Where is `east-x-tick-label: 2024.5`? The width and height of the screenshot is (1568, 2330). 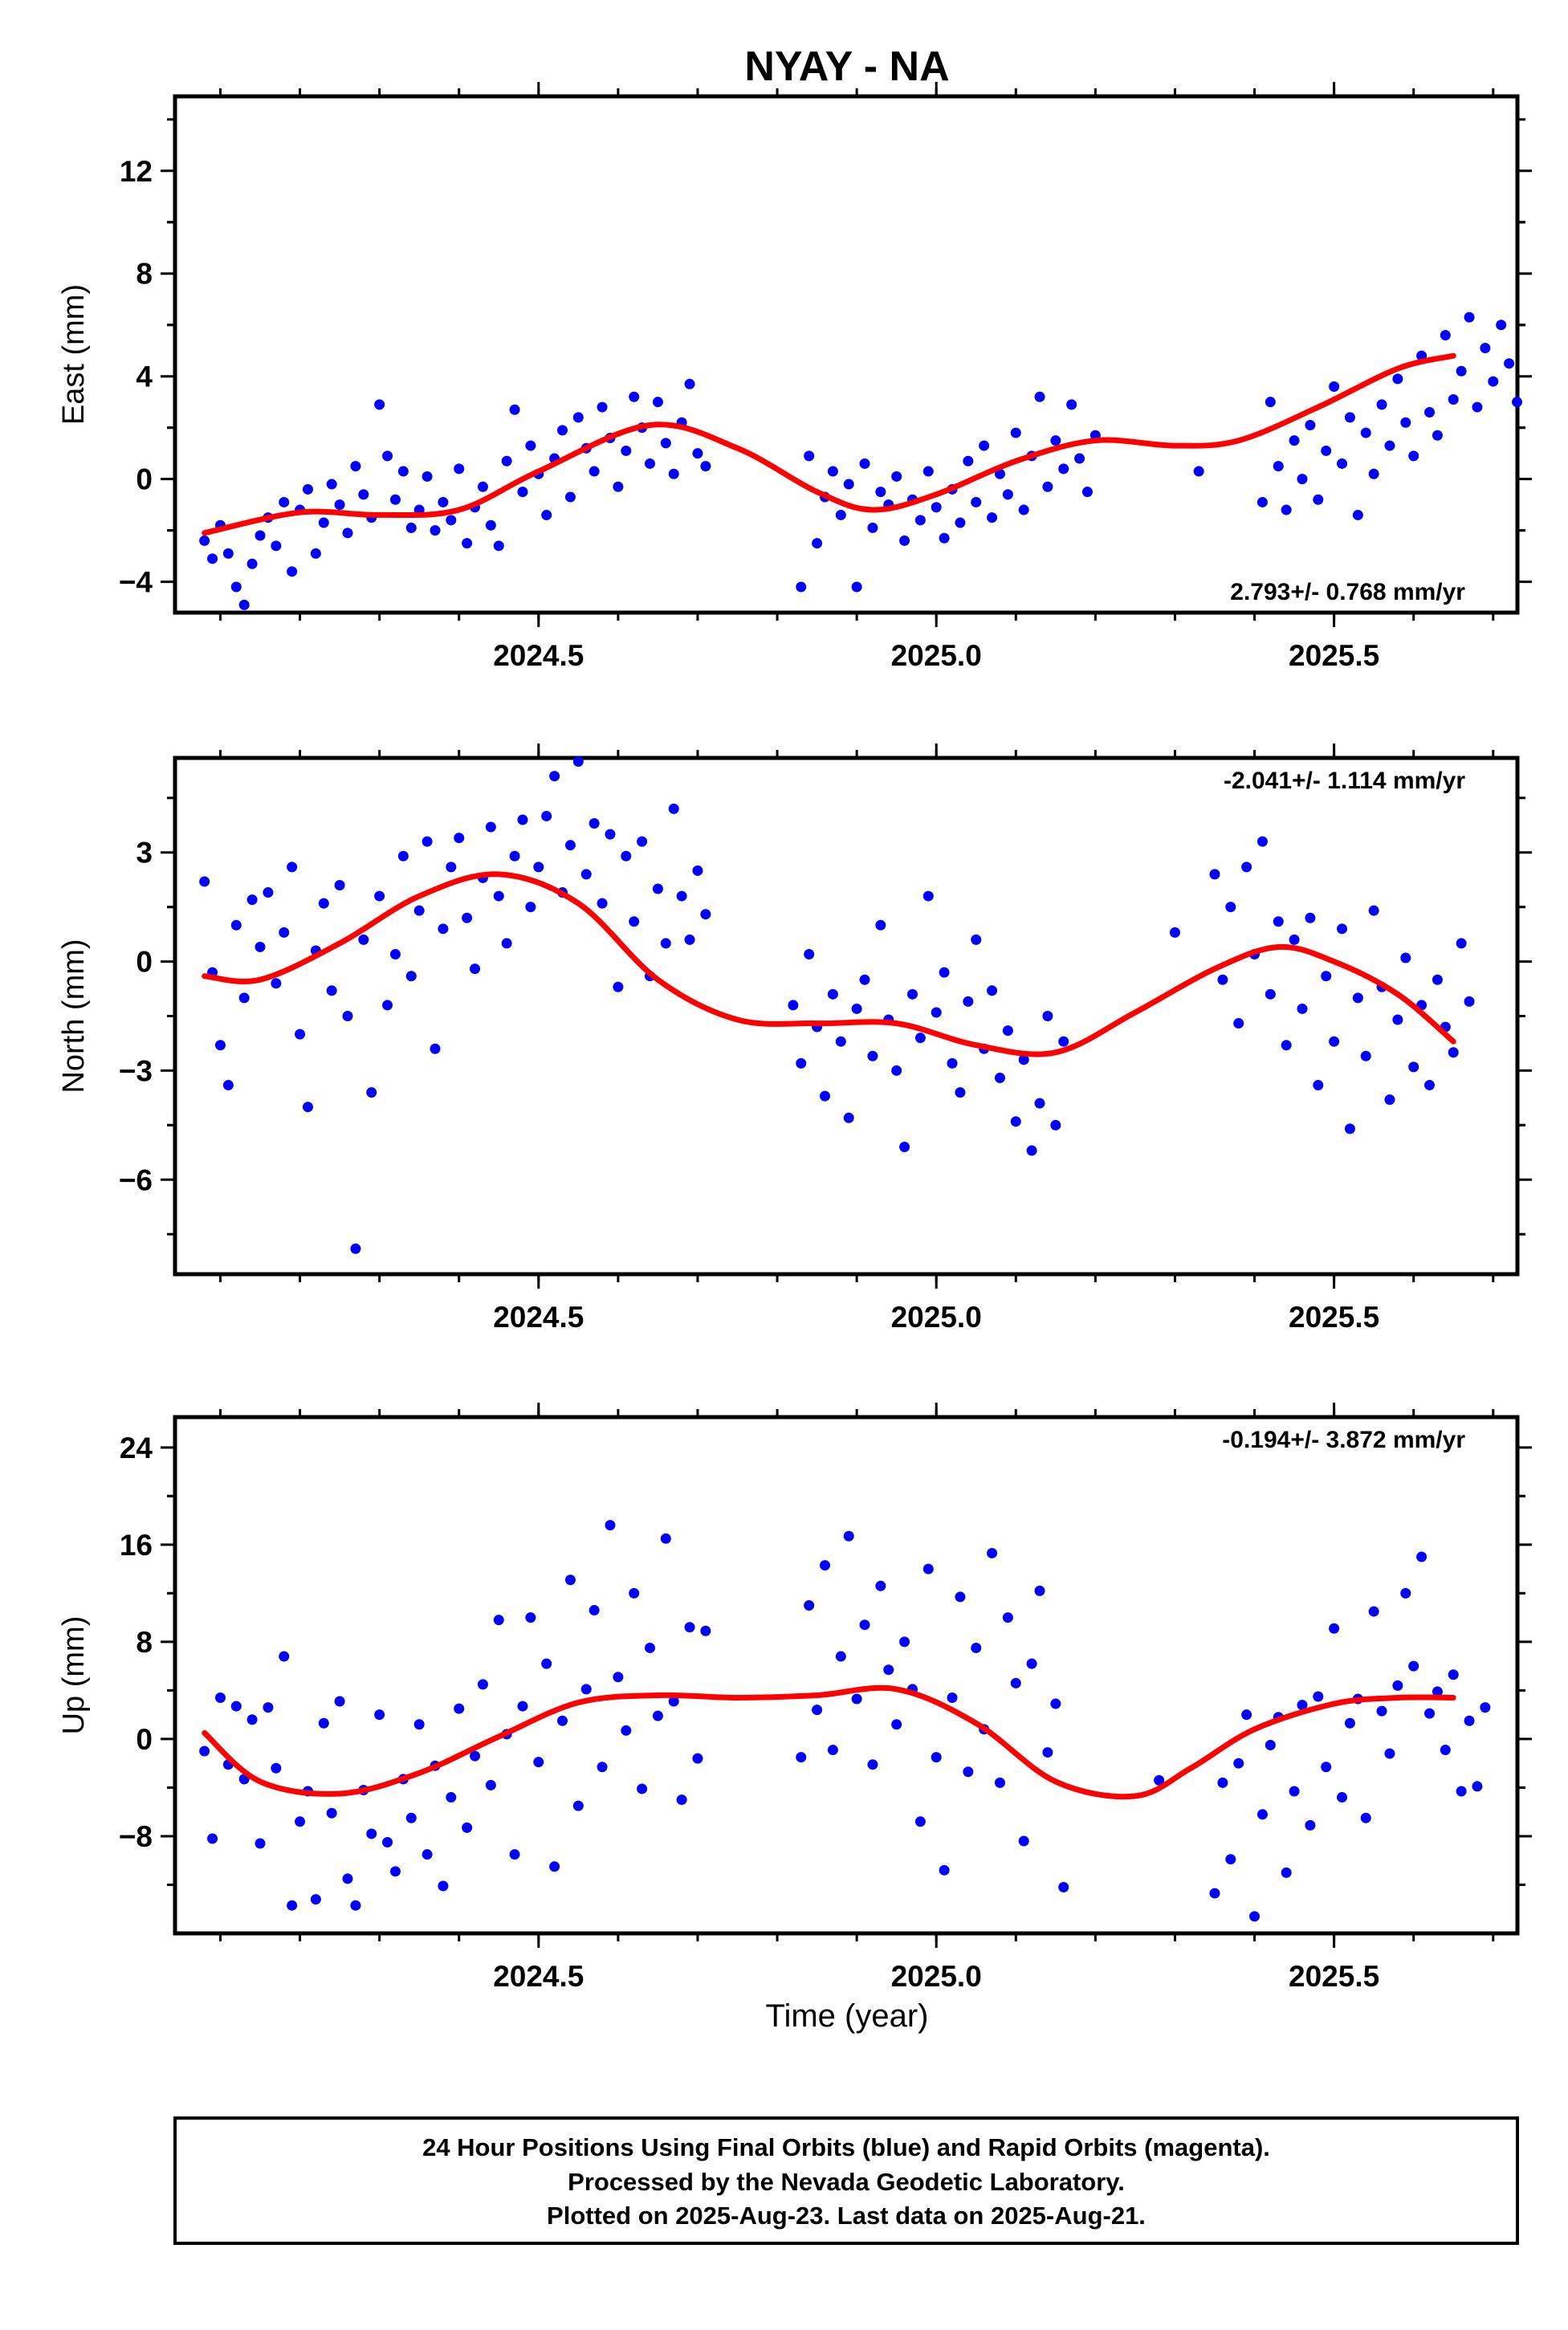 east-x-tick-label: 2024.5 is located at coordinates (538, 655).